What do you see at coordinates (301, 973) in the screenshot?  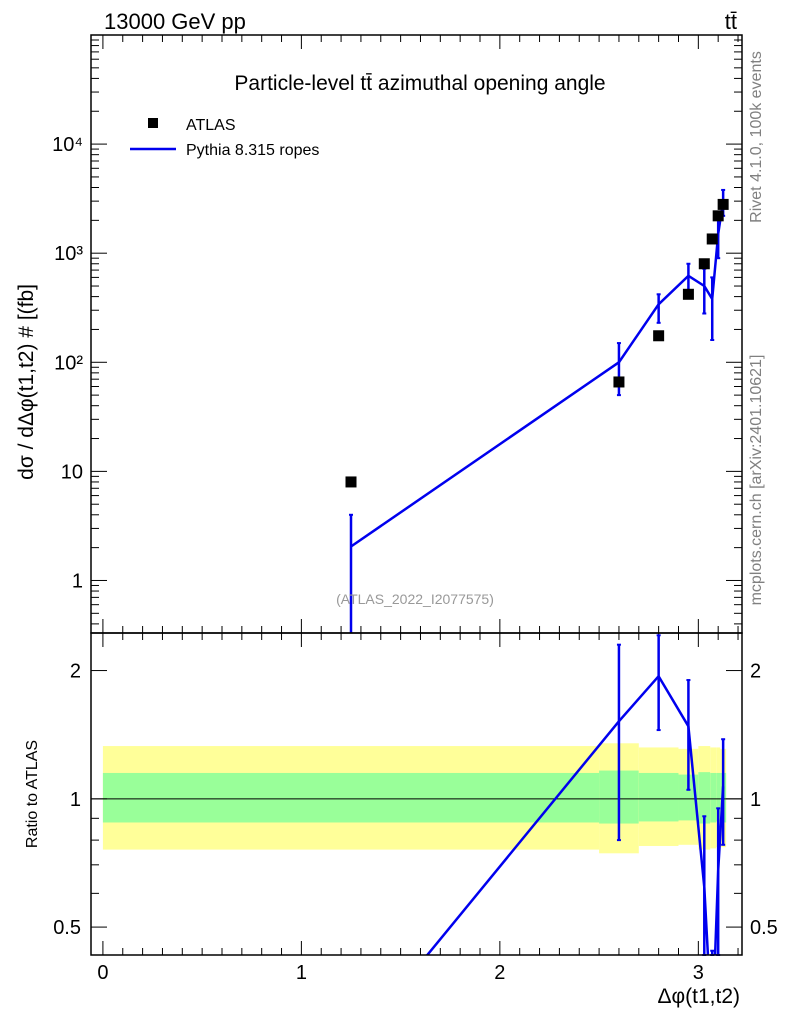 I see `x-tick-label: 1` at bounding box center [301, 973].